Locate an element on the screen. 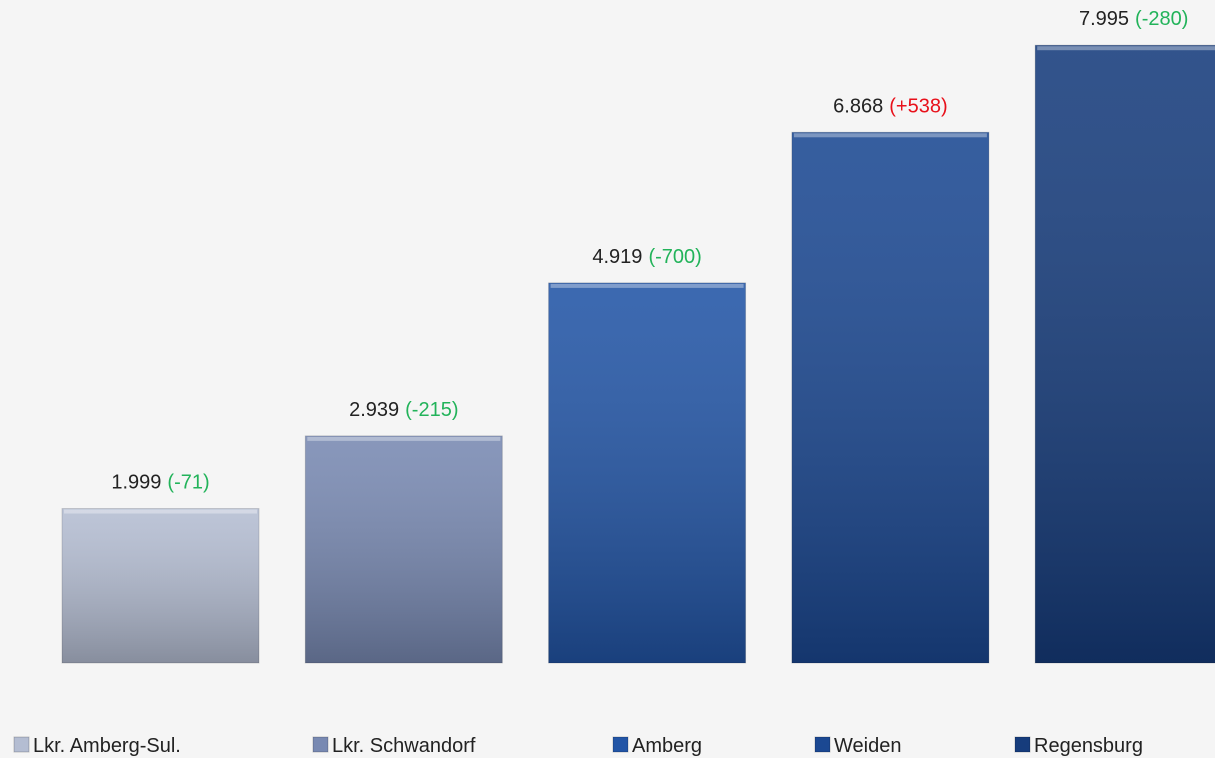  value-label: 7.995 (-280) is located at coordinates (1133, 19).